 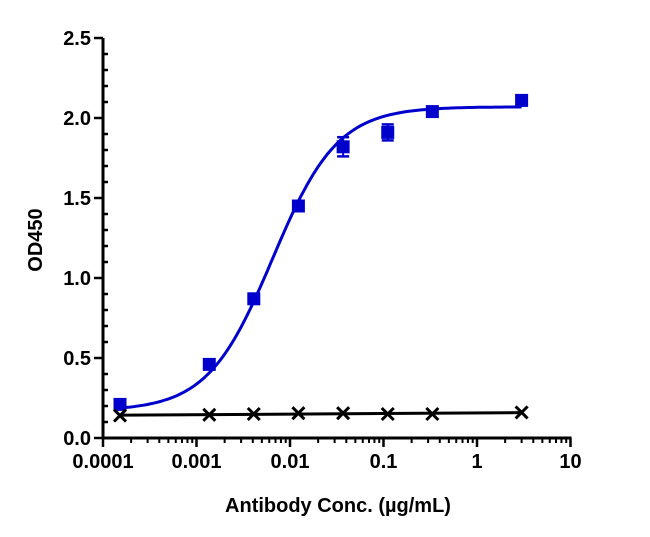 I want to click on x-tick-label: 0.0001, so click(x=102, y=462).